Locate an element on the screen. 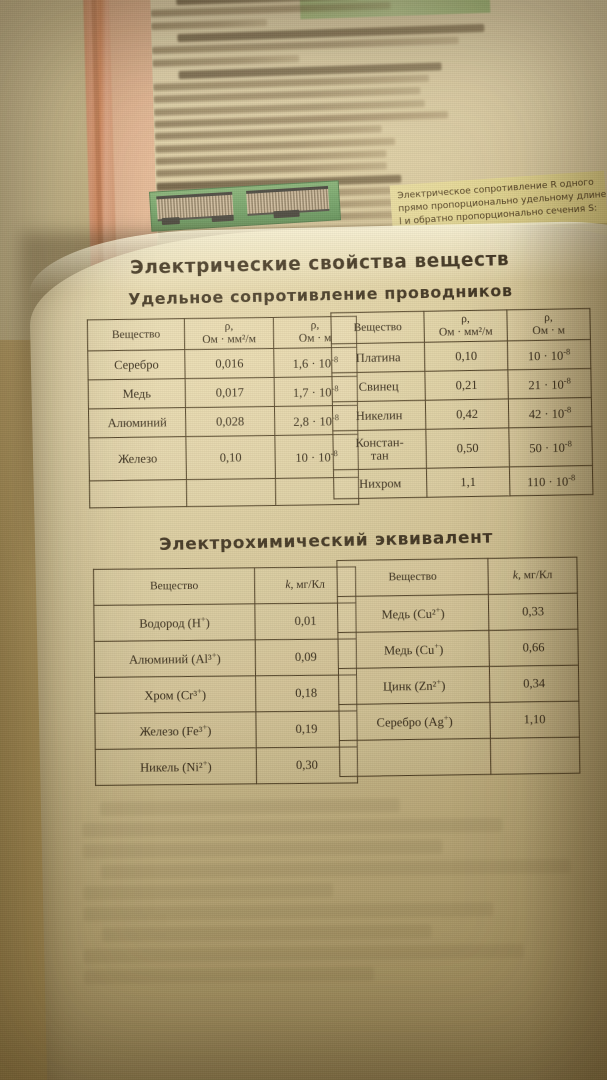 The height and width of the screenshot is (1080, 607). table-row: Хром (Cr³+) 0,18 is located at coordinates (225, 694).